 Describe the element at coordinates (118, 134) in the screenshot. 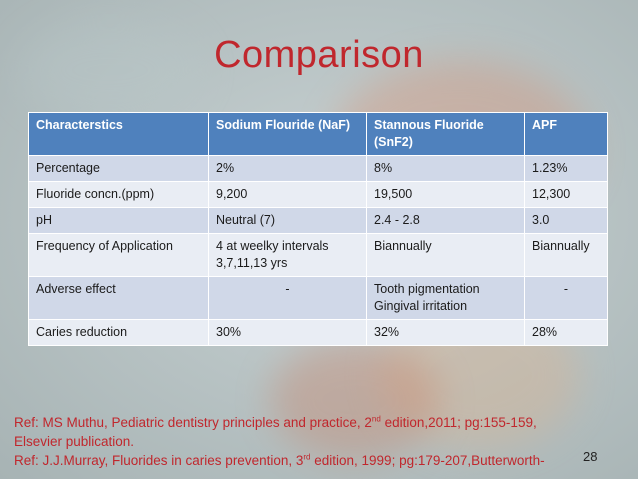

I see `header-cell: Characterstics` at that location.